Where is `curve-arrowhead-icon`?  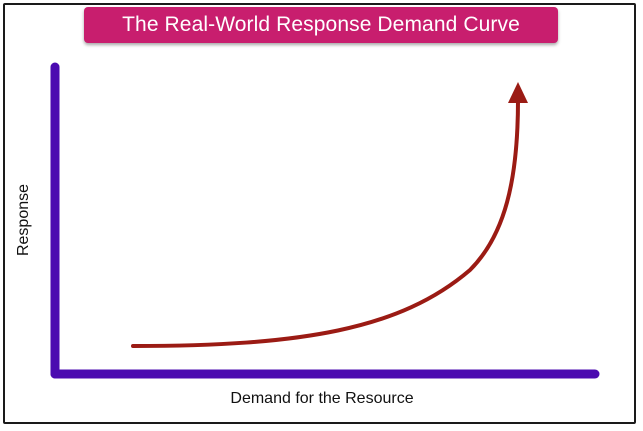 curve-arrowhead-icon is located at coordinates (518, 92).